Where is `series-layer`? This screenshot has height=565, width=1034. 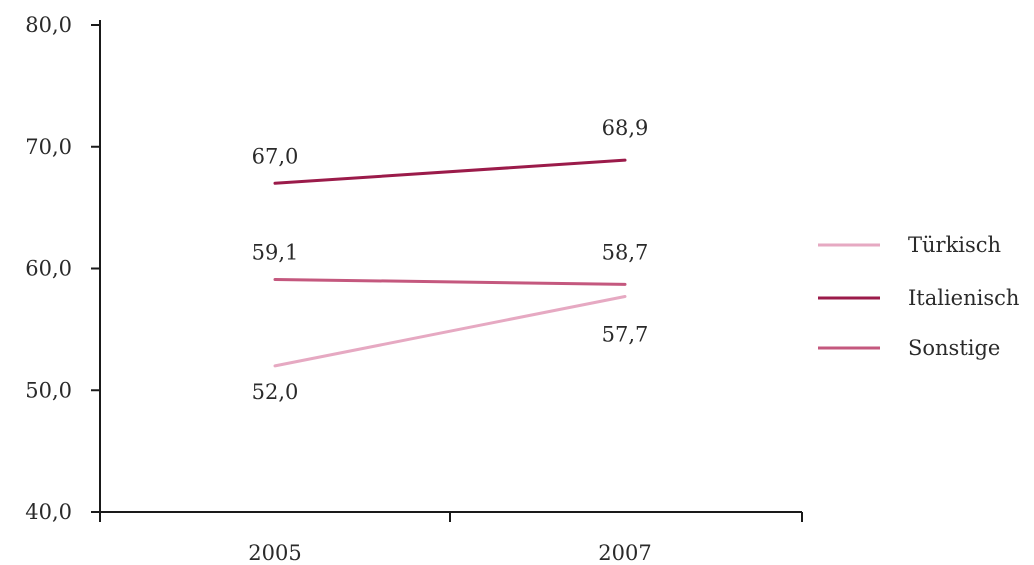 series-layer is located at coordinates (450, 263).